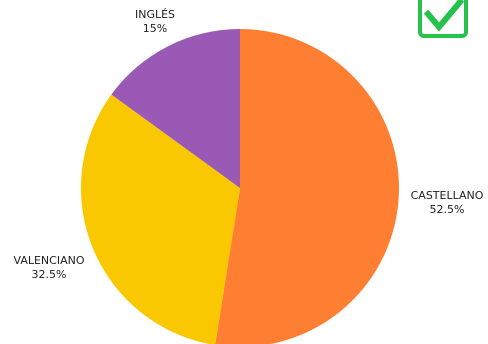 This screenshot has height=344, width=488. What do you see at coordinates (447, 195) in the screenshot?
I see `slice-label-name: CASTELLANO` at bounding box center [447, 195].